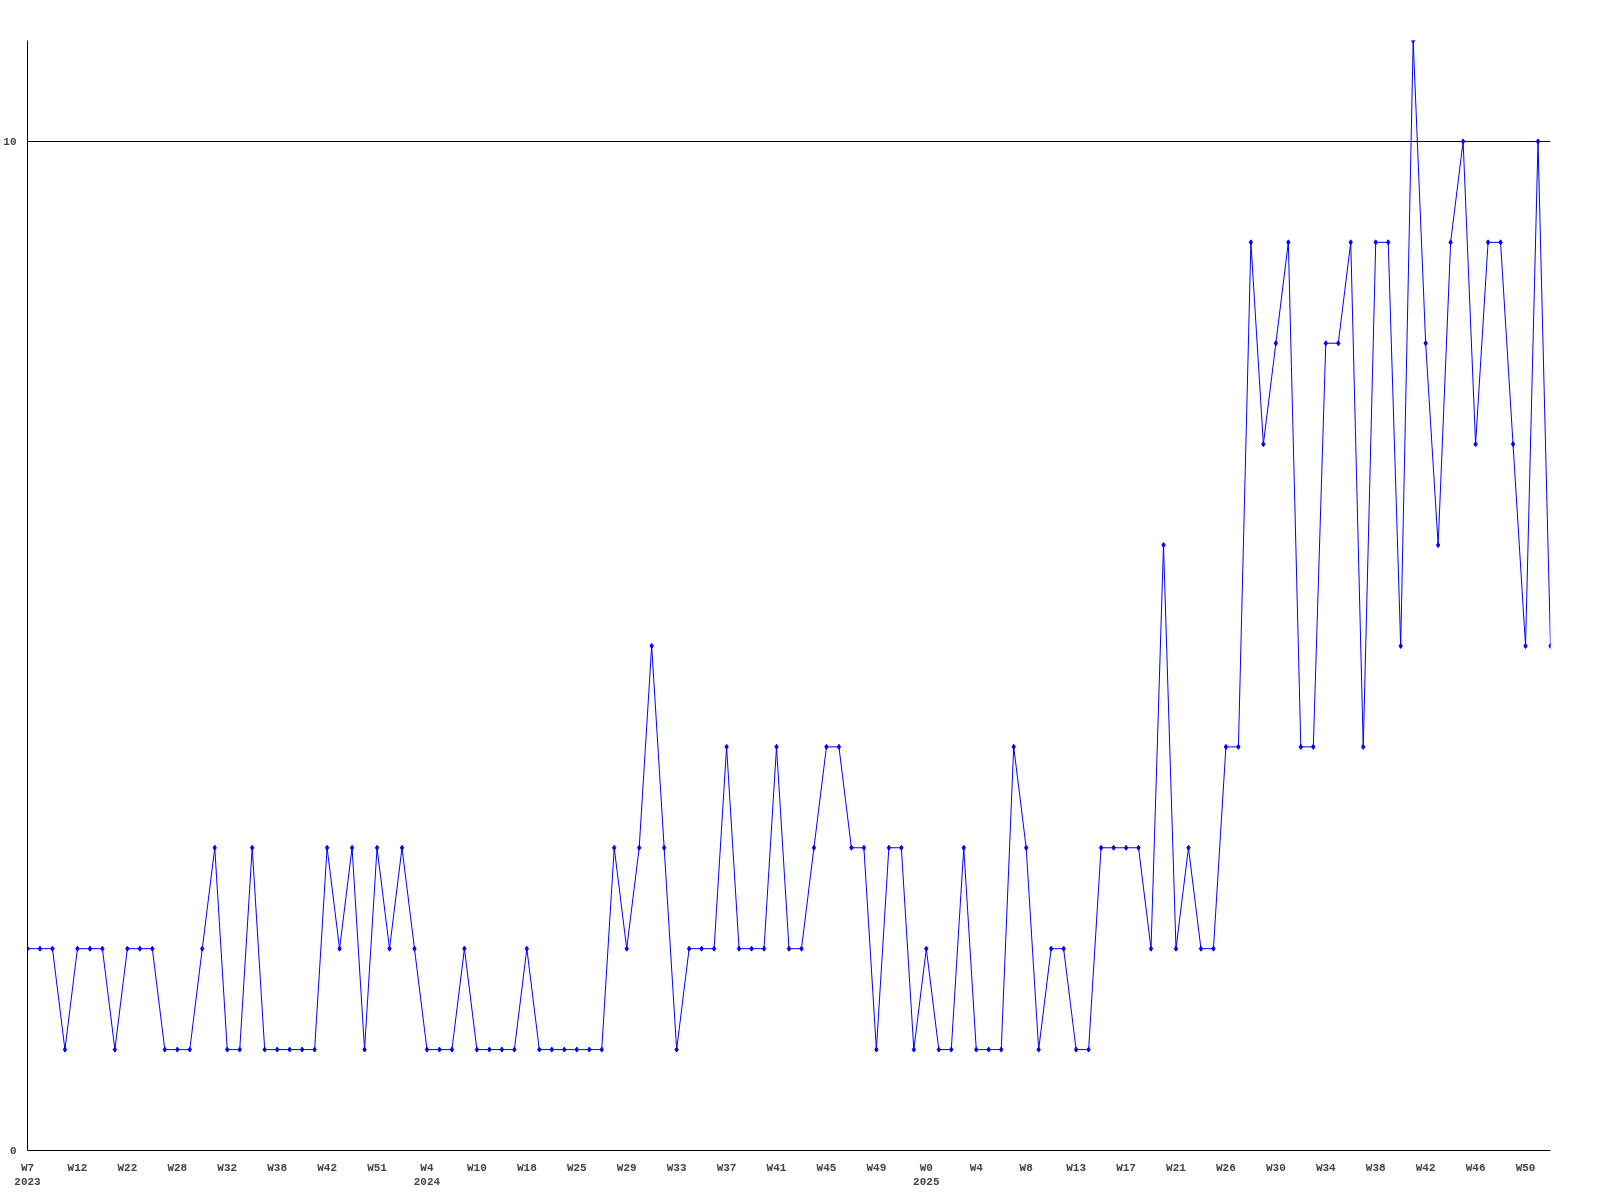 The image size is (1600, 1200). Describe the element at coordinates (976, 1167) in the screenshot. I see `x-tick-label: W4` at that location.